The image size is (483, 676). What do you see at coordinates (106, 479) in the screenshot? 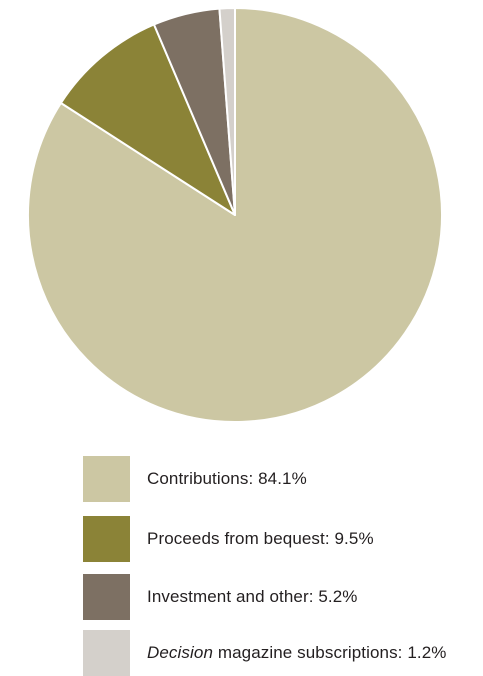
I see `legend-swatch-contributions` at bounding box center [106, 479].